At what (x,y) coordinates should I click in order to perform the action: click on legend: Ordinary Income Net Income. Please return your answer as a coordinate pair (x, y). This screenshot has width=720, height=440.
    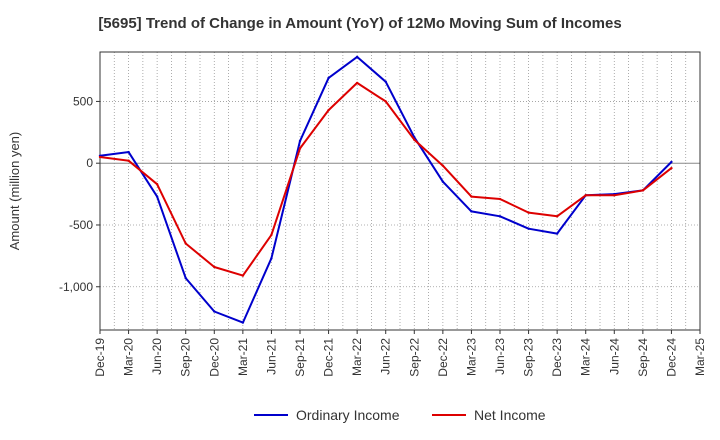
    Looking at the image, I should click on (400, 415).